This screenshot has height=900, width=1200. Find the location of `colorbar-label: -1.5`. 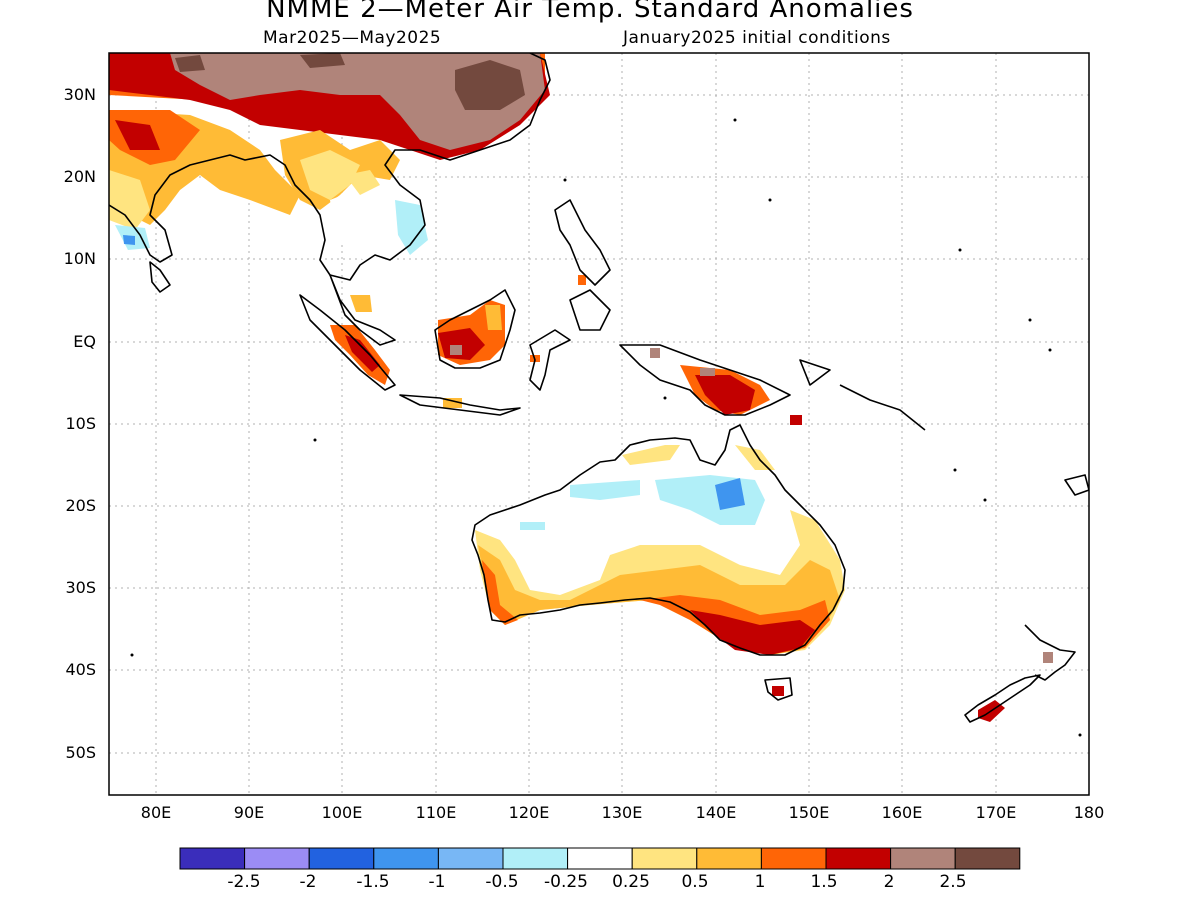

colorbar-label: -1.5 is located at coordinates (373, 882).